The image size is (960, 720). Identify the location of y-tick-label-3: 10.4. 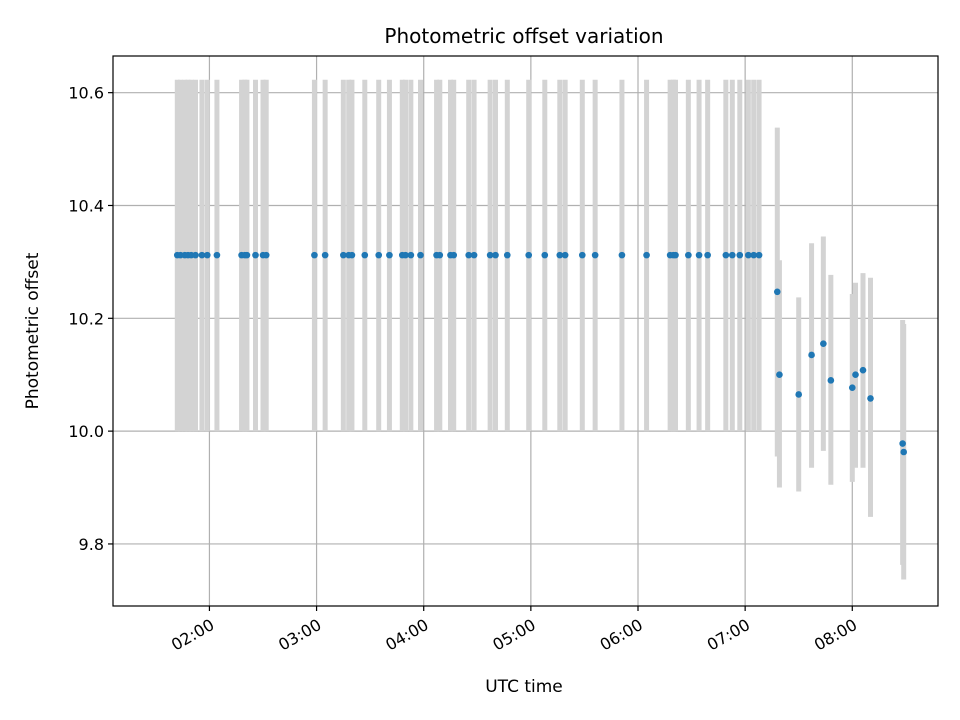
(86, 205).